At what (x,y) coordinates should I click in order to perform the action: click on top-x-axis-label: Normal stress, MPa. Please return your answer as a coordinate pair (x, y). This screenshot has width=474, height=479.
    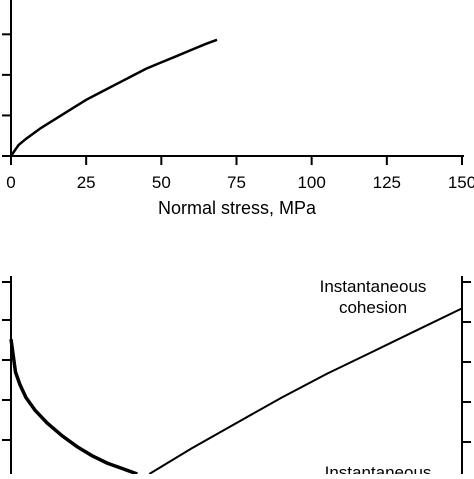
    Looking at the image, I should click on (237, 208).